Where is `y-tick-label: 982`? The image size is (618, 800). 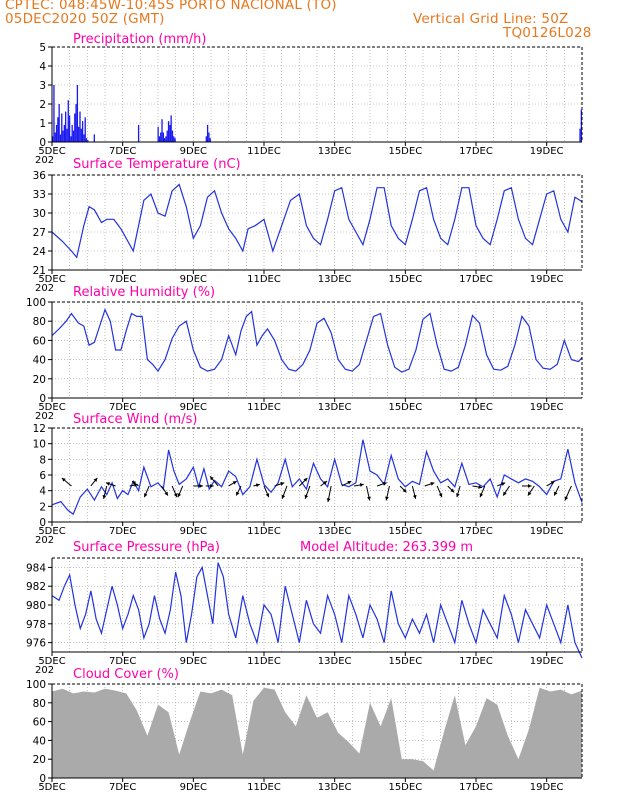 y-tick-label: 982 is located at coordinates (36, 587).